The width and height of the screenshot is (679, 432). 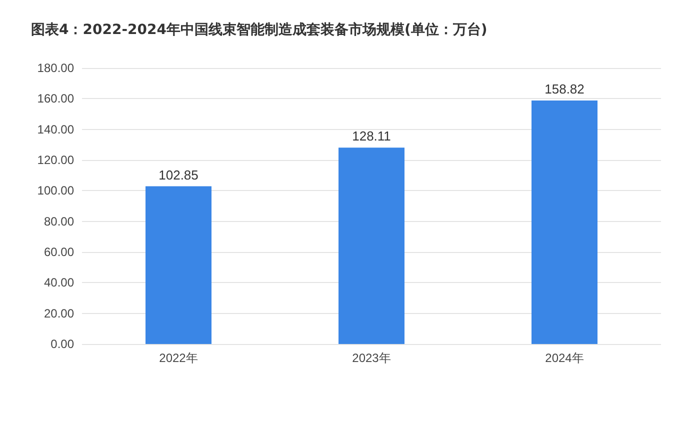 What do you see at coordinates (55, 99) in the screenshot?
I see `y-tick-label: 160.00` at bounding box center [55, 99].